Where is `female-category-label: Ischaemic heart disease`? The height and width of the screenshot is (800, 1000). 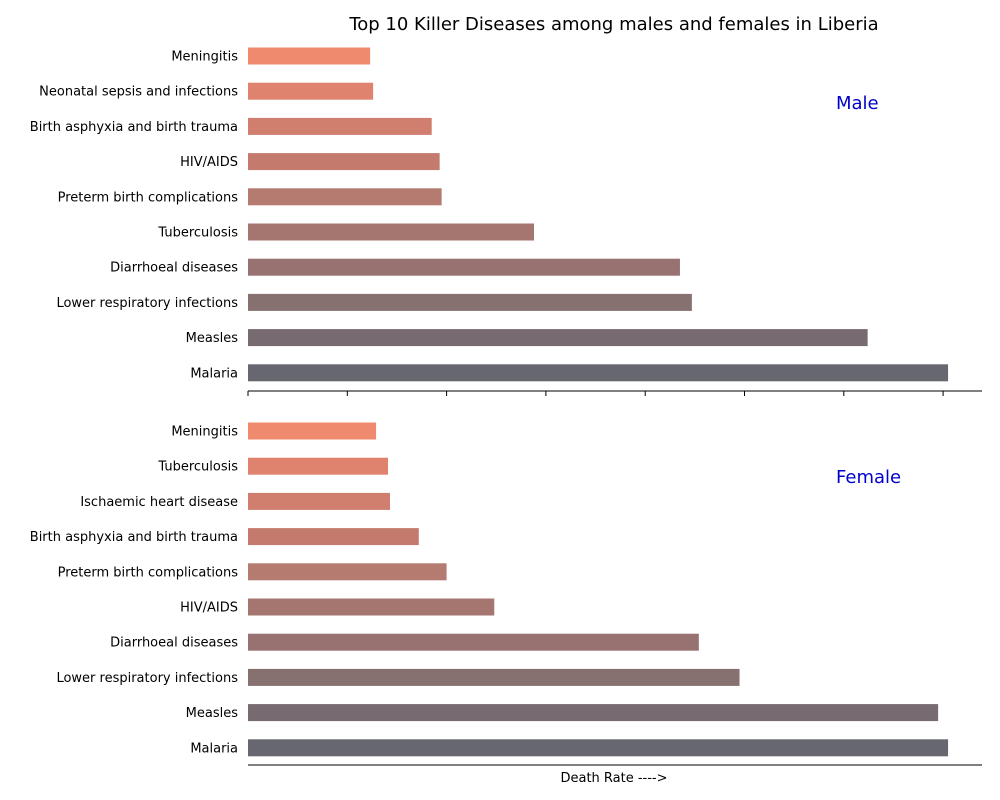
female-category-label: Ischaemic heart disease is located at coordinates (159, 502).